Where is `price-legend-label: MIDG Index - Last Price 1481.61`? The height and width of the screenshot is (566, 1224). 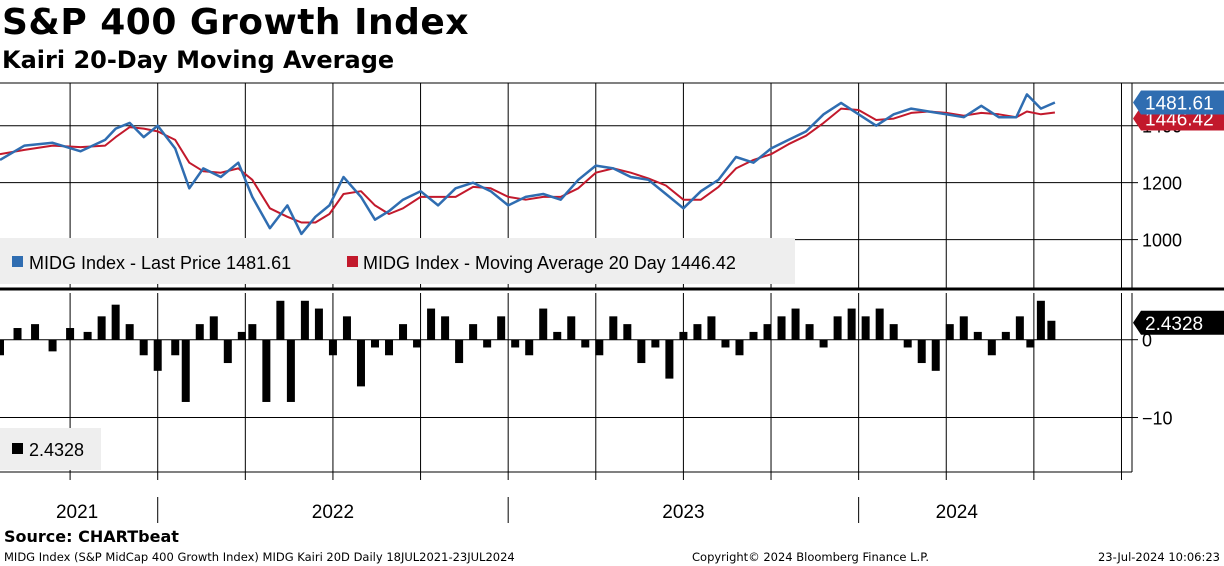
price-legend-label: MIDG Index - Last Price 1481.61 is located at coordinates (160, 263).